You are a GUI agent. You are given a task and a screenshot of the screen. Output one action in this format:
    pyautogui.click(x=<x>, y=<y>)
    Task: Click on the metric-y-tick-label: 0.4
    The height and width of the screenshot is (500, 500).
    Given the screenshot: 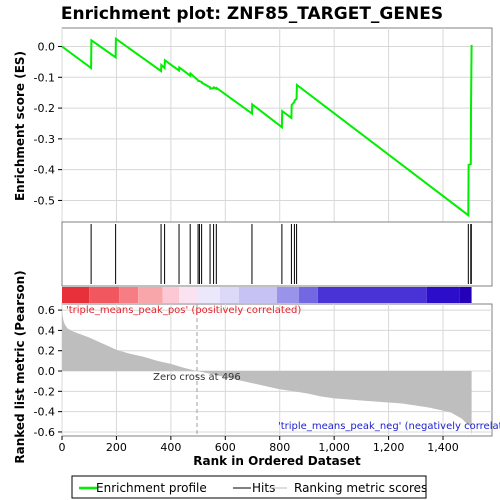 What is the action you would take?
    pyautogui.click(x=47, y=330)
    